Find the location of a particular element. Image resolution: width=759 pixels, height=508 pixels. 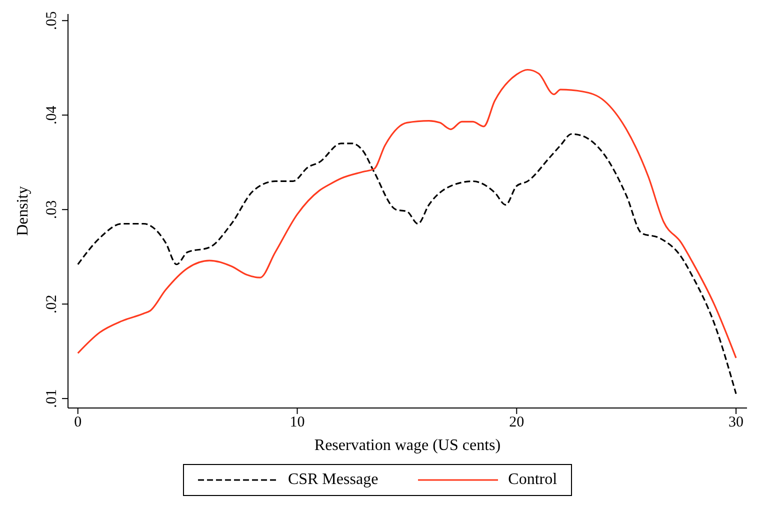

legend-label: Control is located at coordinates (533, 480).